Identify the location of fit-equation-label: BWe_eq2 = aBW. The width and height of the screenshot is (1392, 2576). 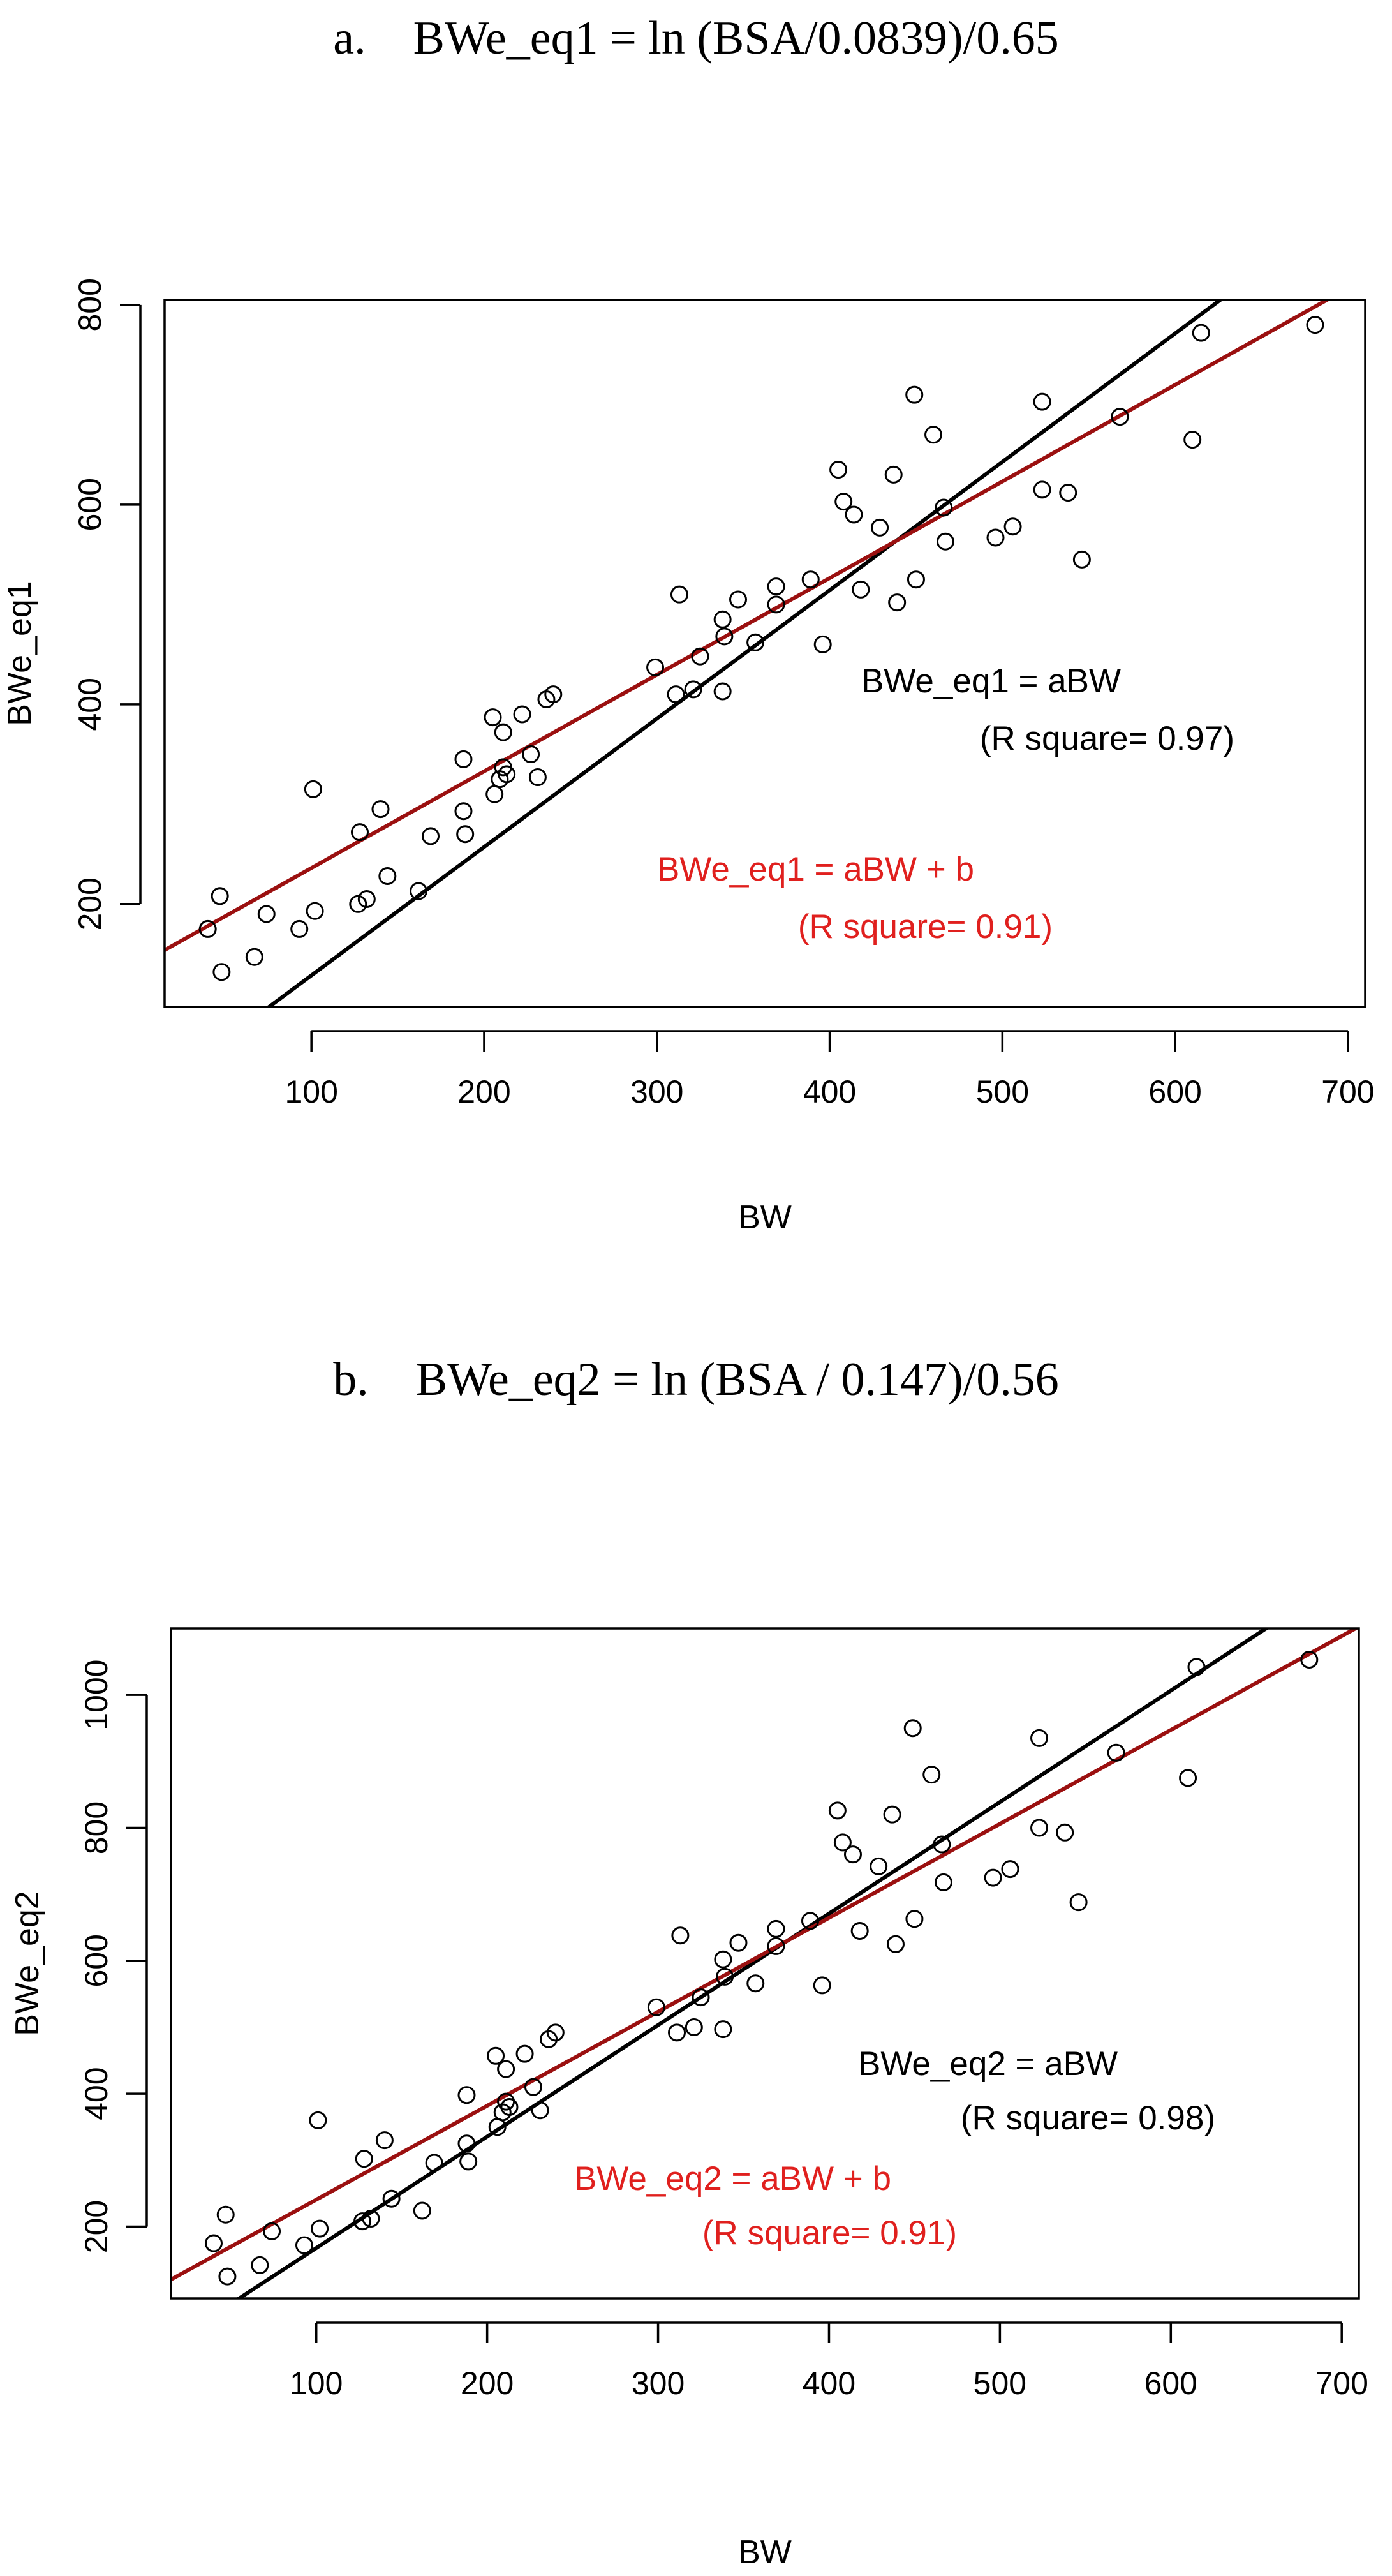
(988, 2064).